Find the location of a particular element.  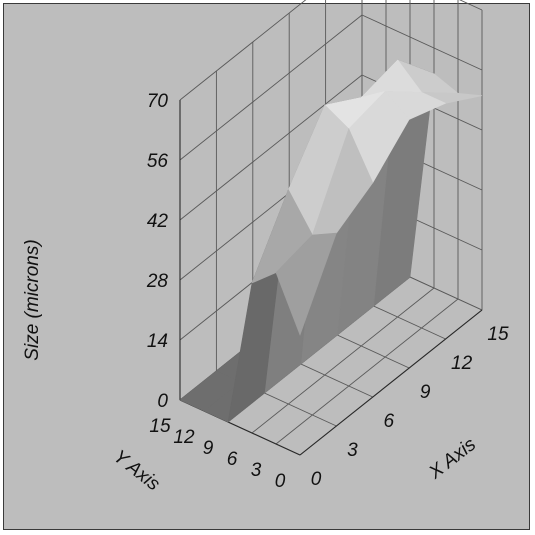

y-axis-title: Y Axis is located at coordinates (136, 470).